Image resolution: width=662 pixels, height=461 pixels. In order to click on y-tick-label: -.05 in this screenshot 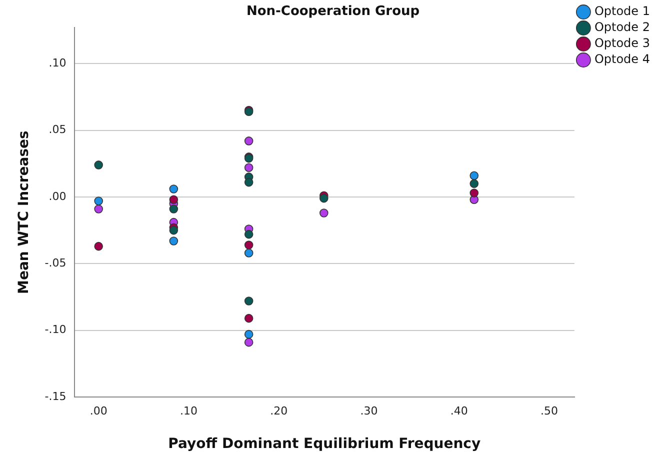, I will do `click(55, 263)`.